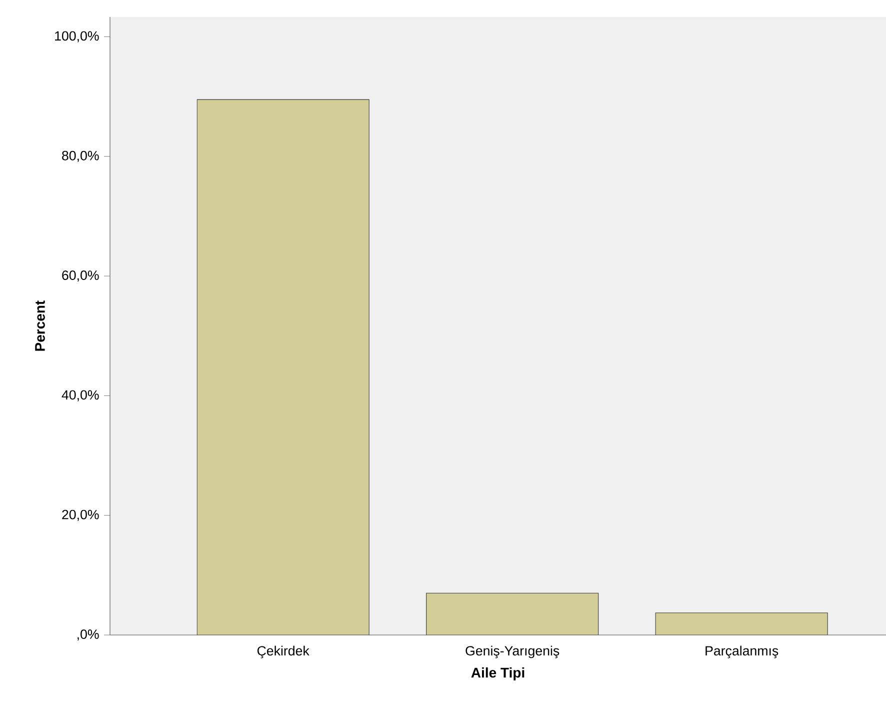  Describe the element at coordinates (283, 652) in the screenshot. I see `x-tick-label: Çekirdek` at that location.